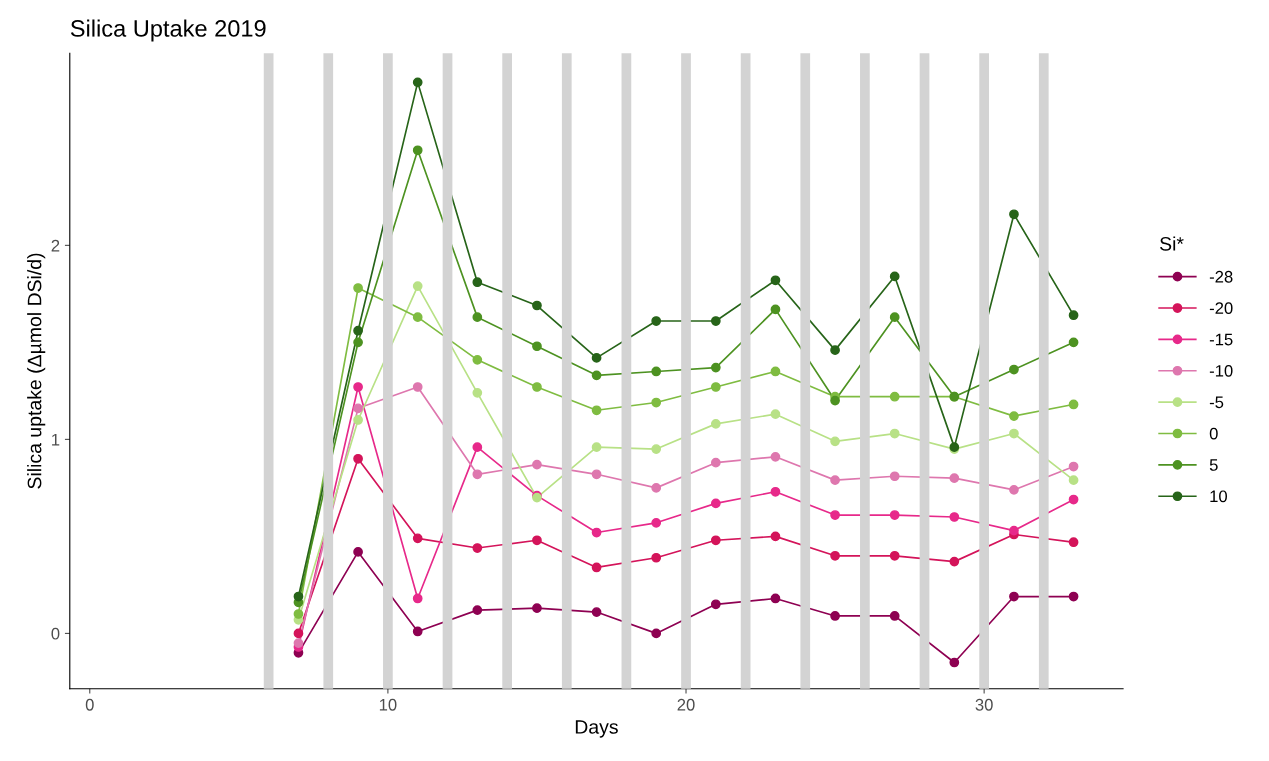 The height and width of the screenshot is (761, 1269). I want to click on x-axis-title: Days, so click(596, 729).